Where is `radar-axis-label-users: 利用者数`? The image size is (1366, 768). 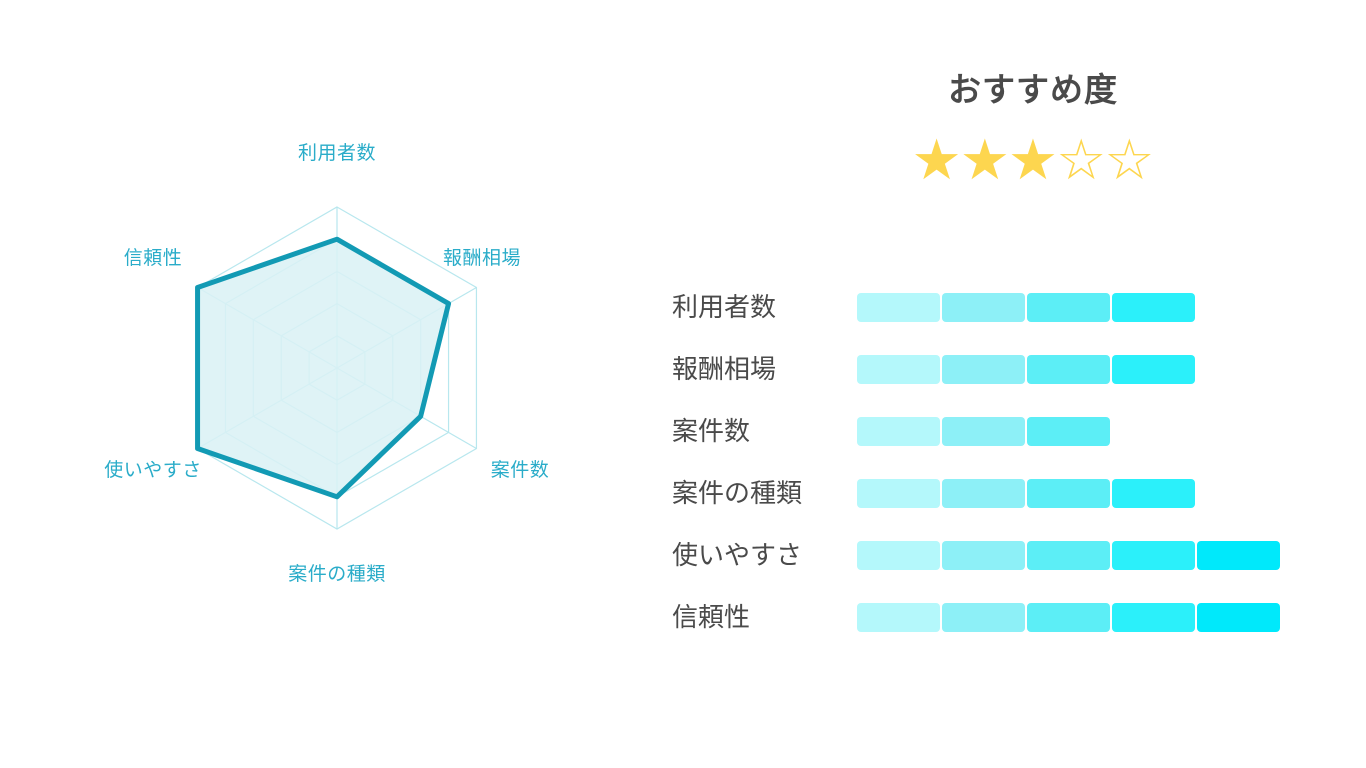 radar-axis-label-users: 利用者数 is located at coordinates (337, 153).